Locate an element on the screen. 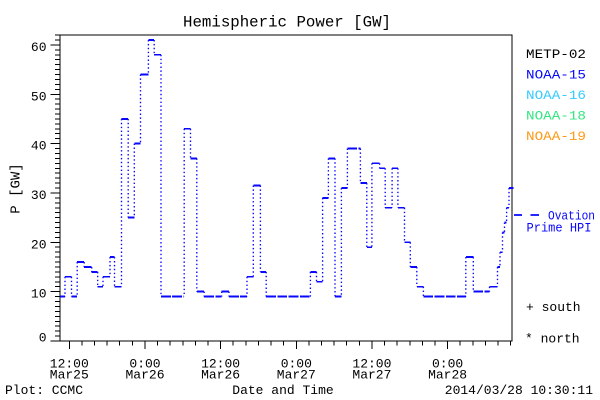  svg-text: + south is located at coordinates (553, 307).